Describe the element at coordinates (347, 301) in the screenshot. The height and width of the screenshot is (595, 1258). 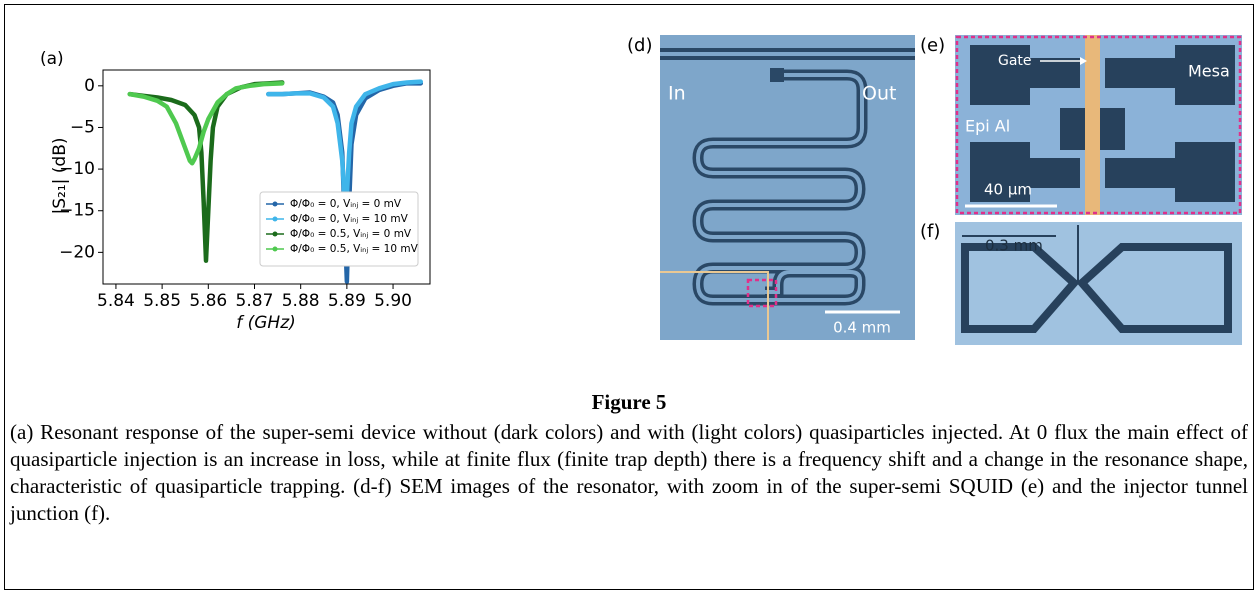
I see `x-tick-label: 5.89` at that location.